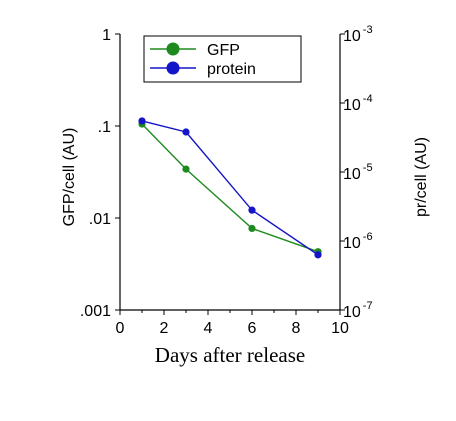 Image resolution: width=456 pixels, height=421 pixels. Describe the element at coordinates (104, 127) in the screenshot. I see `y-left-tick-label: .1` at that location.